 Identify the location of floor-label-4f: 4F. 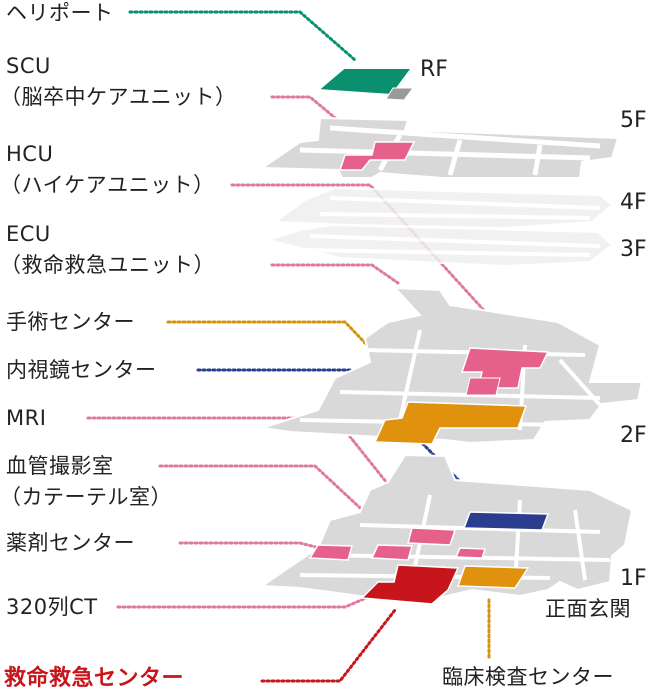
(633, 202).